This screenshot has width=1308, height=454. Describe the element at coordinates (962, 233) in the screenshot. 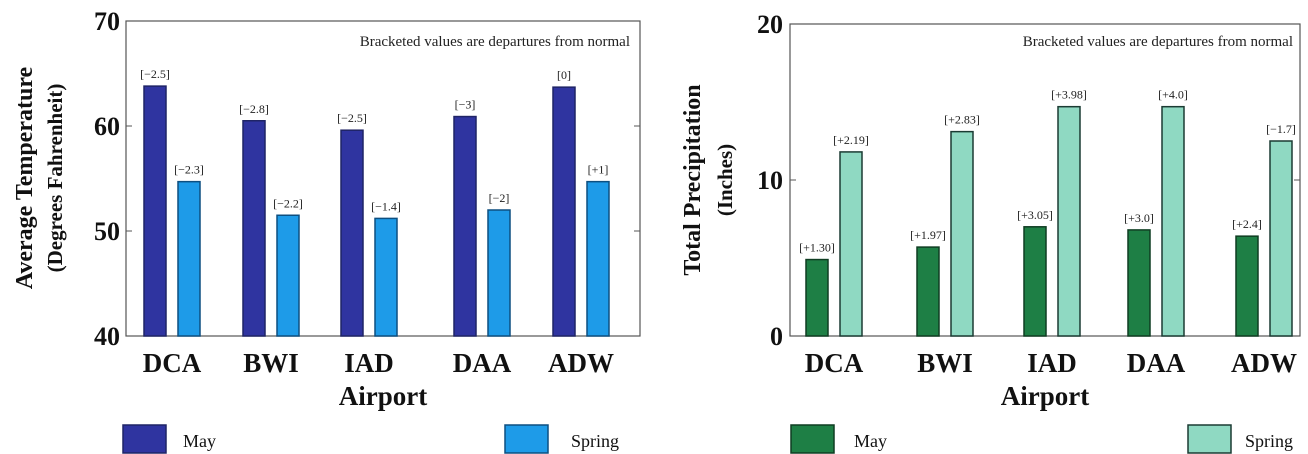

I see `chart2-bar-spring-bwi` at that location.